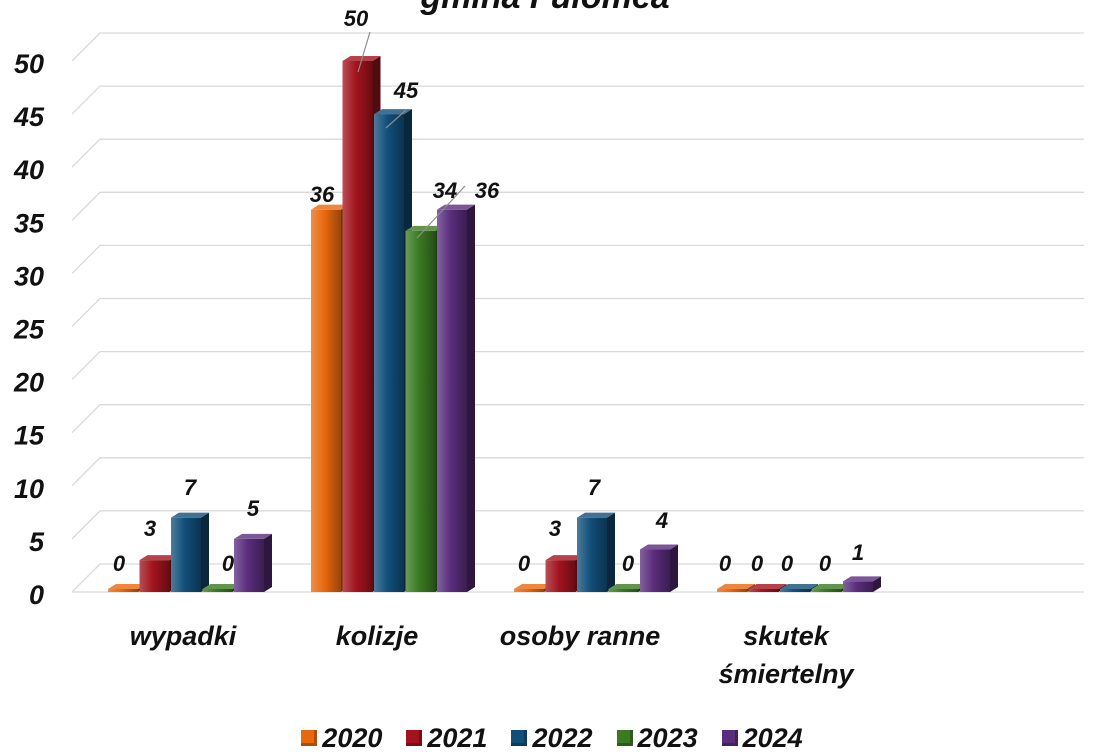 Image resolution: width=1104 pixels, height=755 pixels. I want to click on chart-title: gmina Fułomea, so click(544, 8).